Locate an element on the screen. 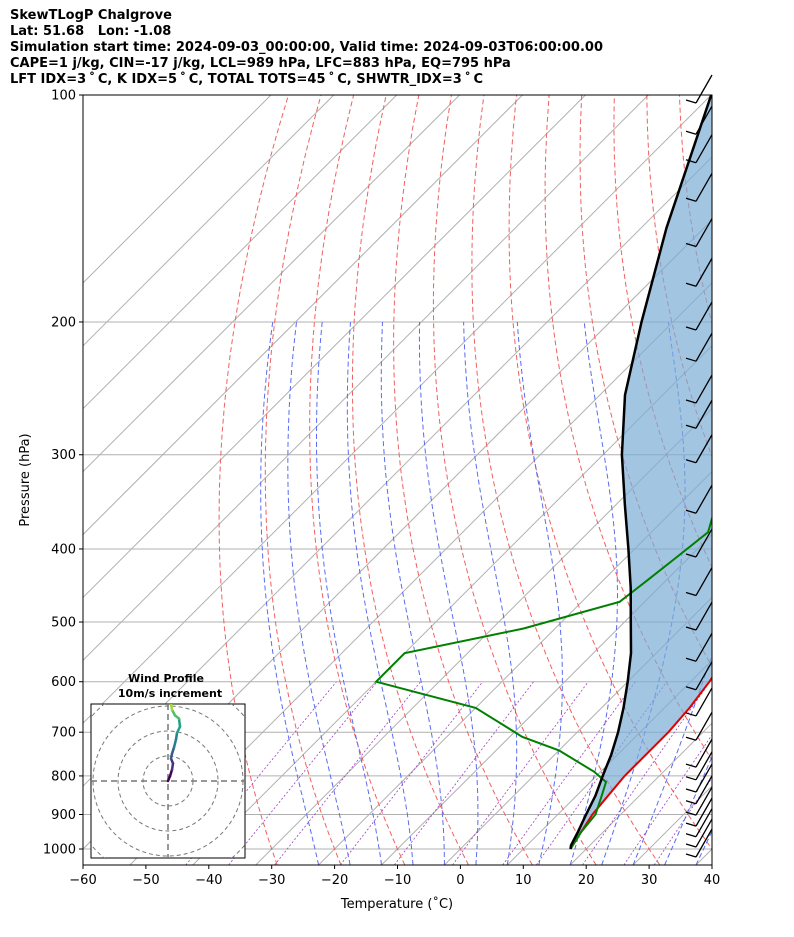 This screenshot has height=937, width=794. wind-barbs is located at coordinates (699, 466).